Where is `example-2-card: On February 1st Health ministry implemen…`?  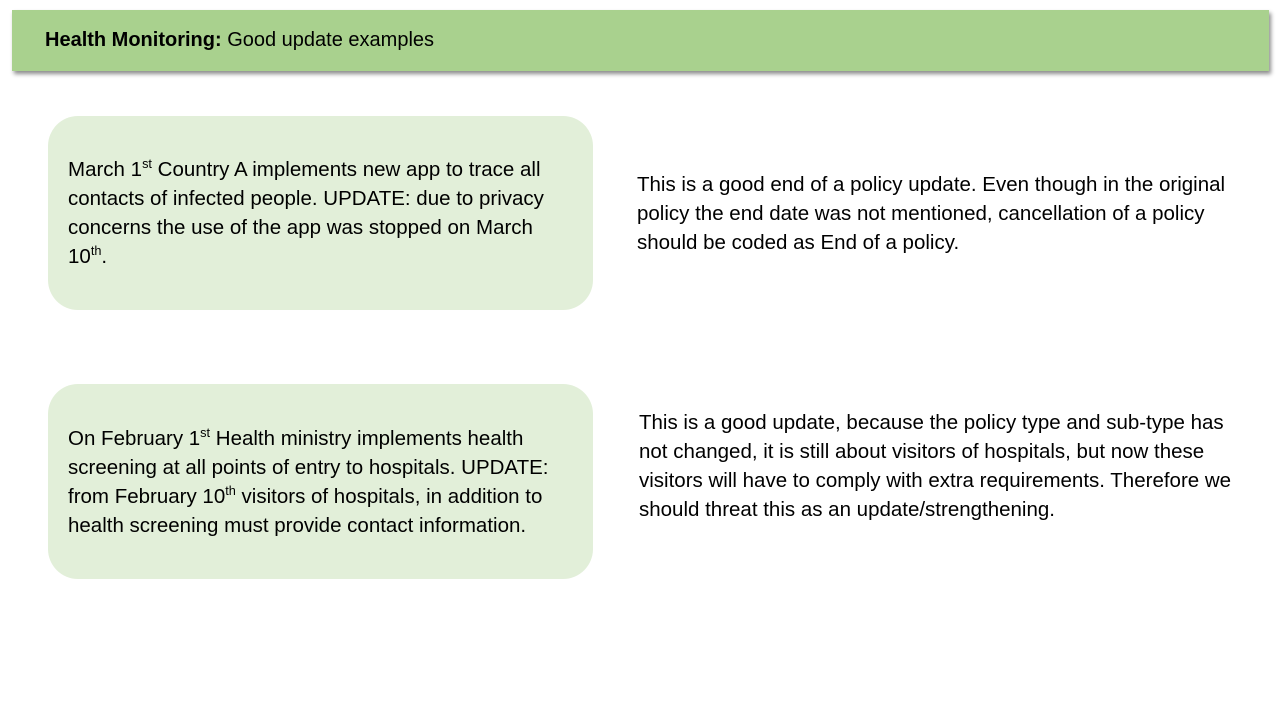
example-2-card: On February 1st Health ministry implemen… is located at coordinates (320, 481).